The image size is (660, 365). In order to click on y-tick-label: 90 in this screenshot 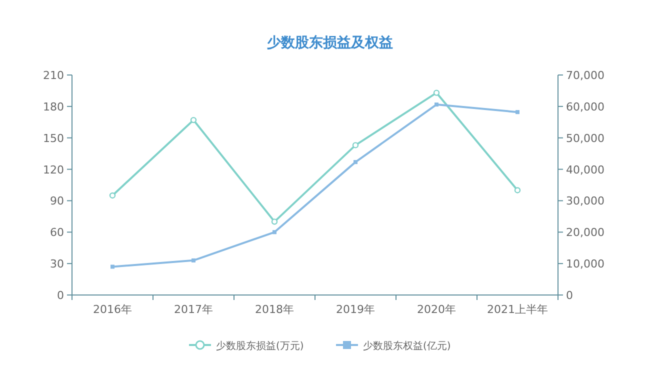, I will do `click(57, 201)`.